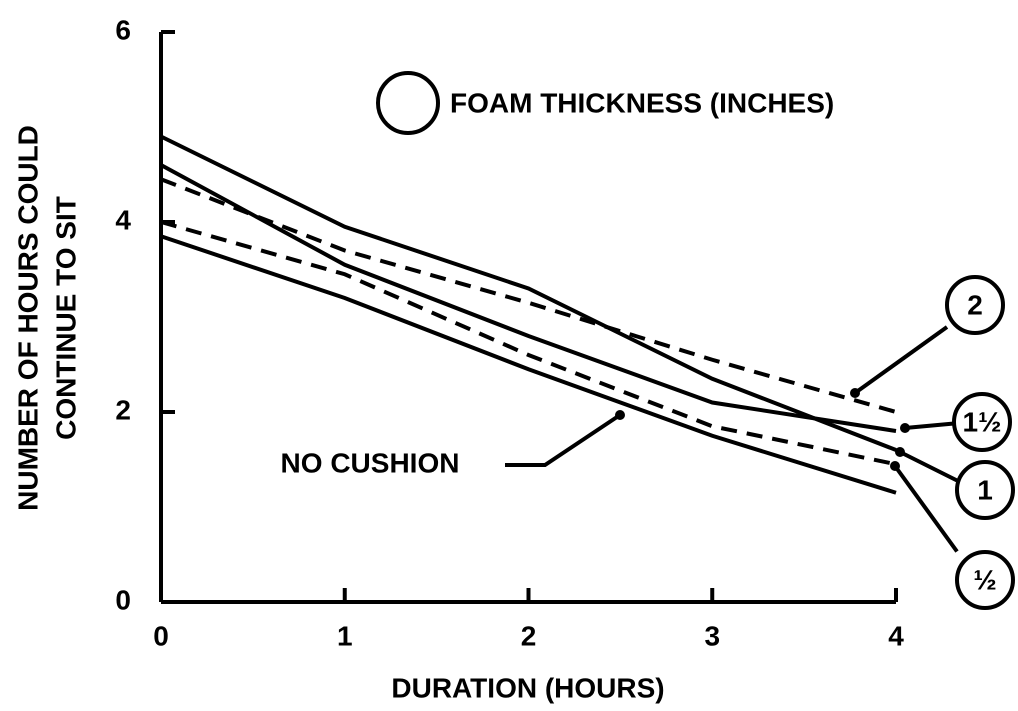 The image size is (1018, 711). I want to click on annotation: FOAM THICKNESS (INCHES), so click(642, 102).